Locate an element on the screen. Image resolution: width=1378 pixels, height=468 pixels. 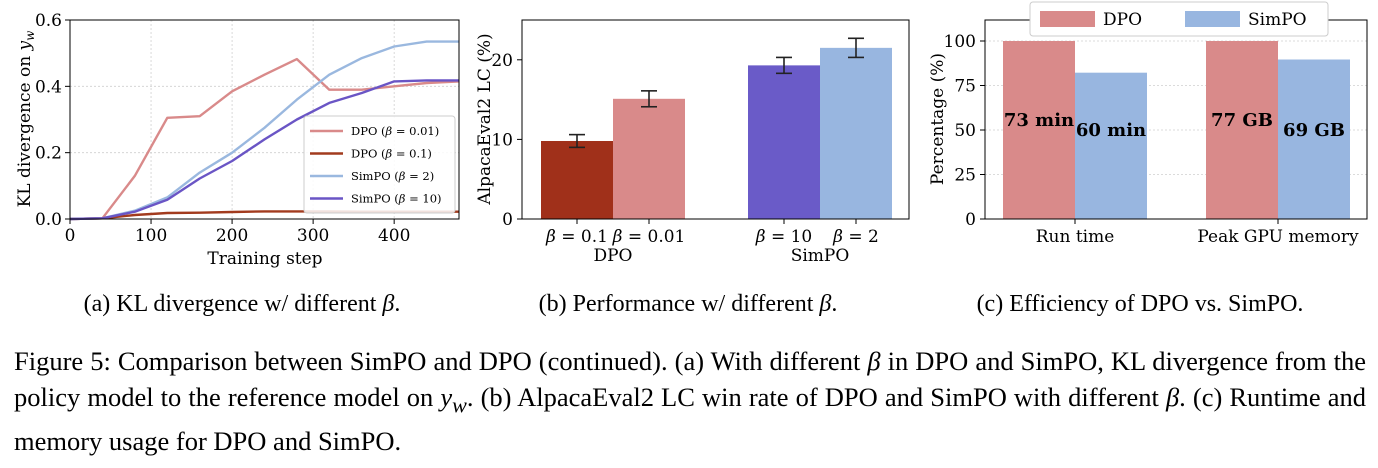
x-tick-label: 0 is located at coordinates (70, 236).